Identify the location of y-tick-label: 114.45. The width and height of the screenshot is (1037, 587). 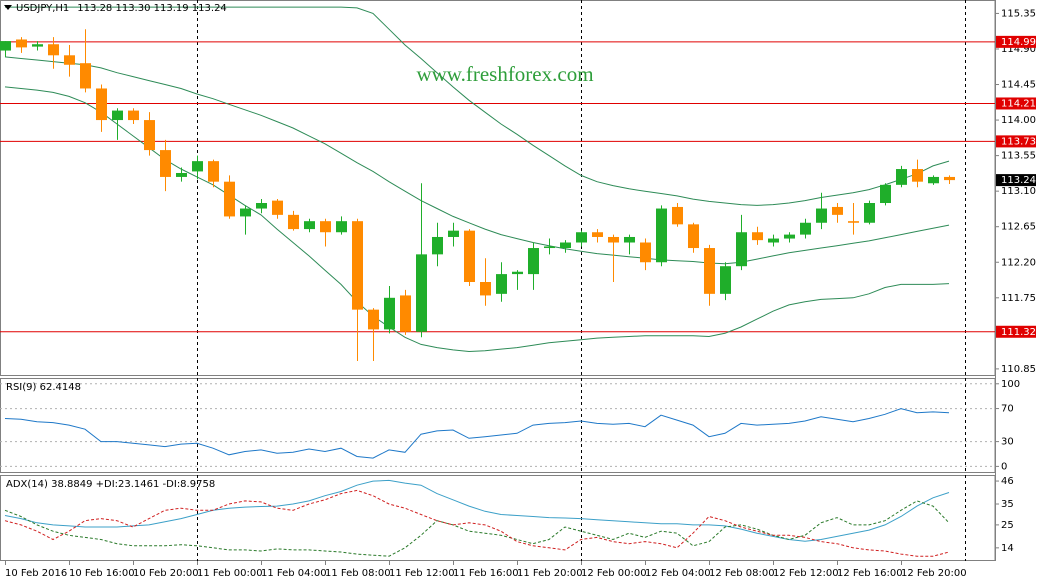
(1018, 85).